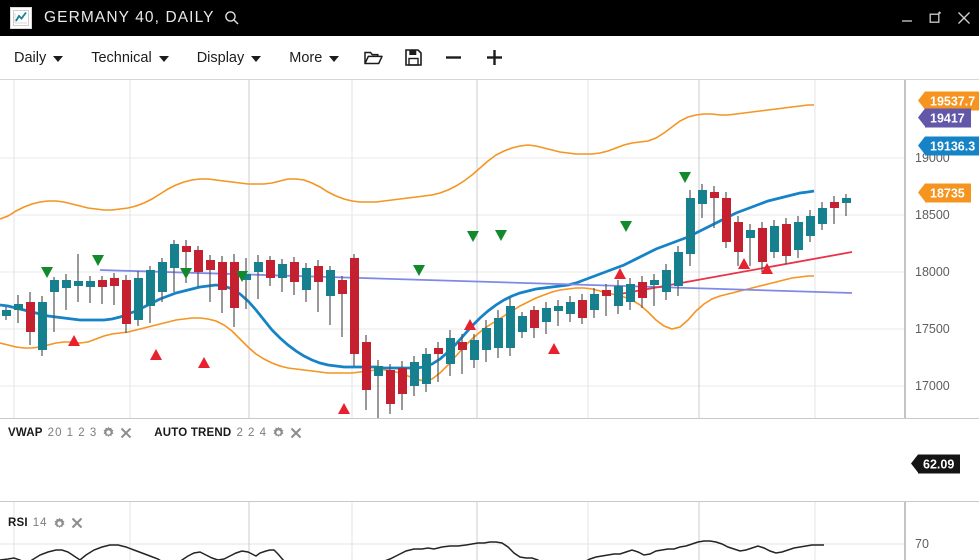  I want to click on price-tag-rsi: 62.09, so click(935, 464).